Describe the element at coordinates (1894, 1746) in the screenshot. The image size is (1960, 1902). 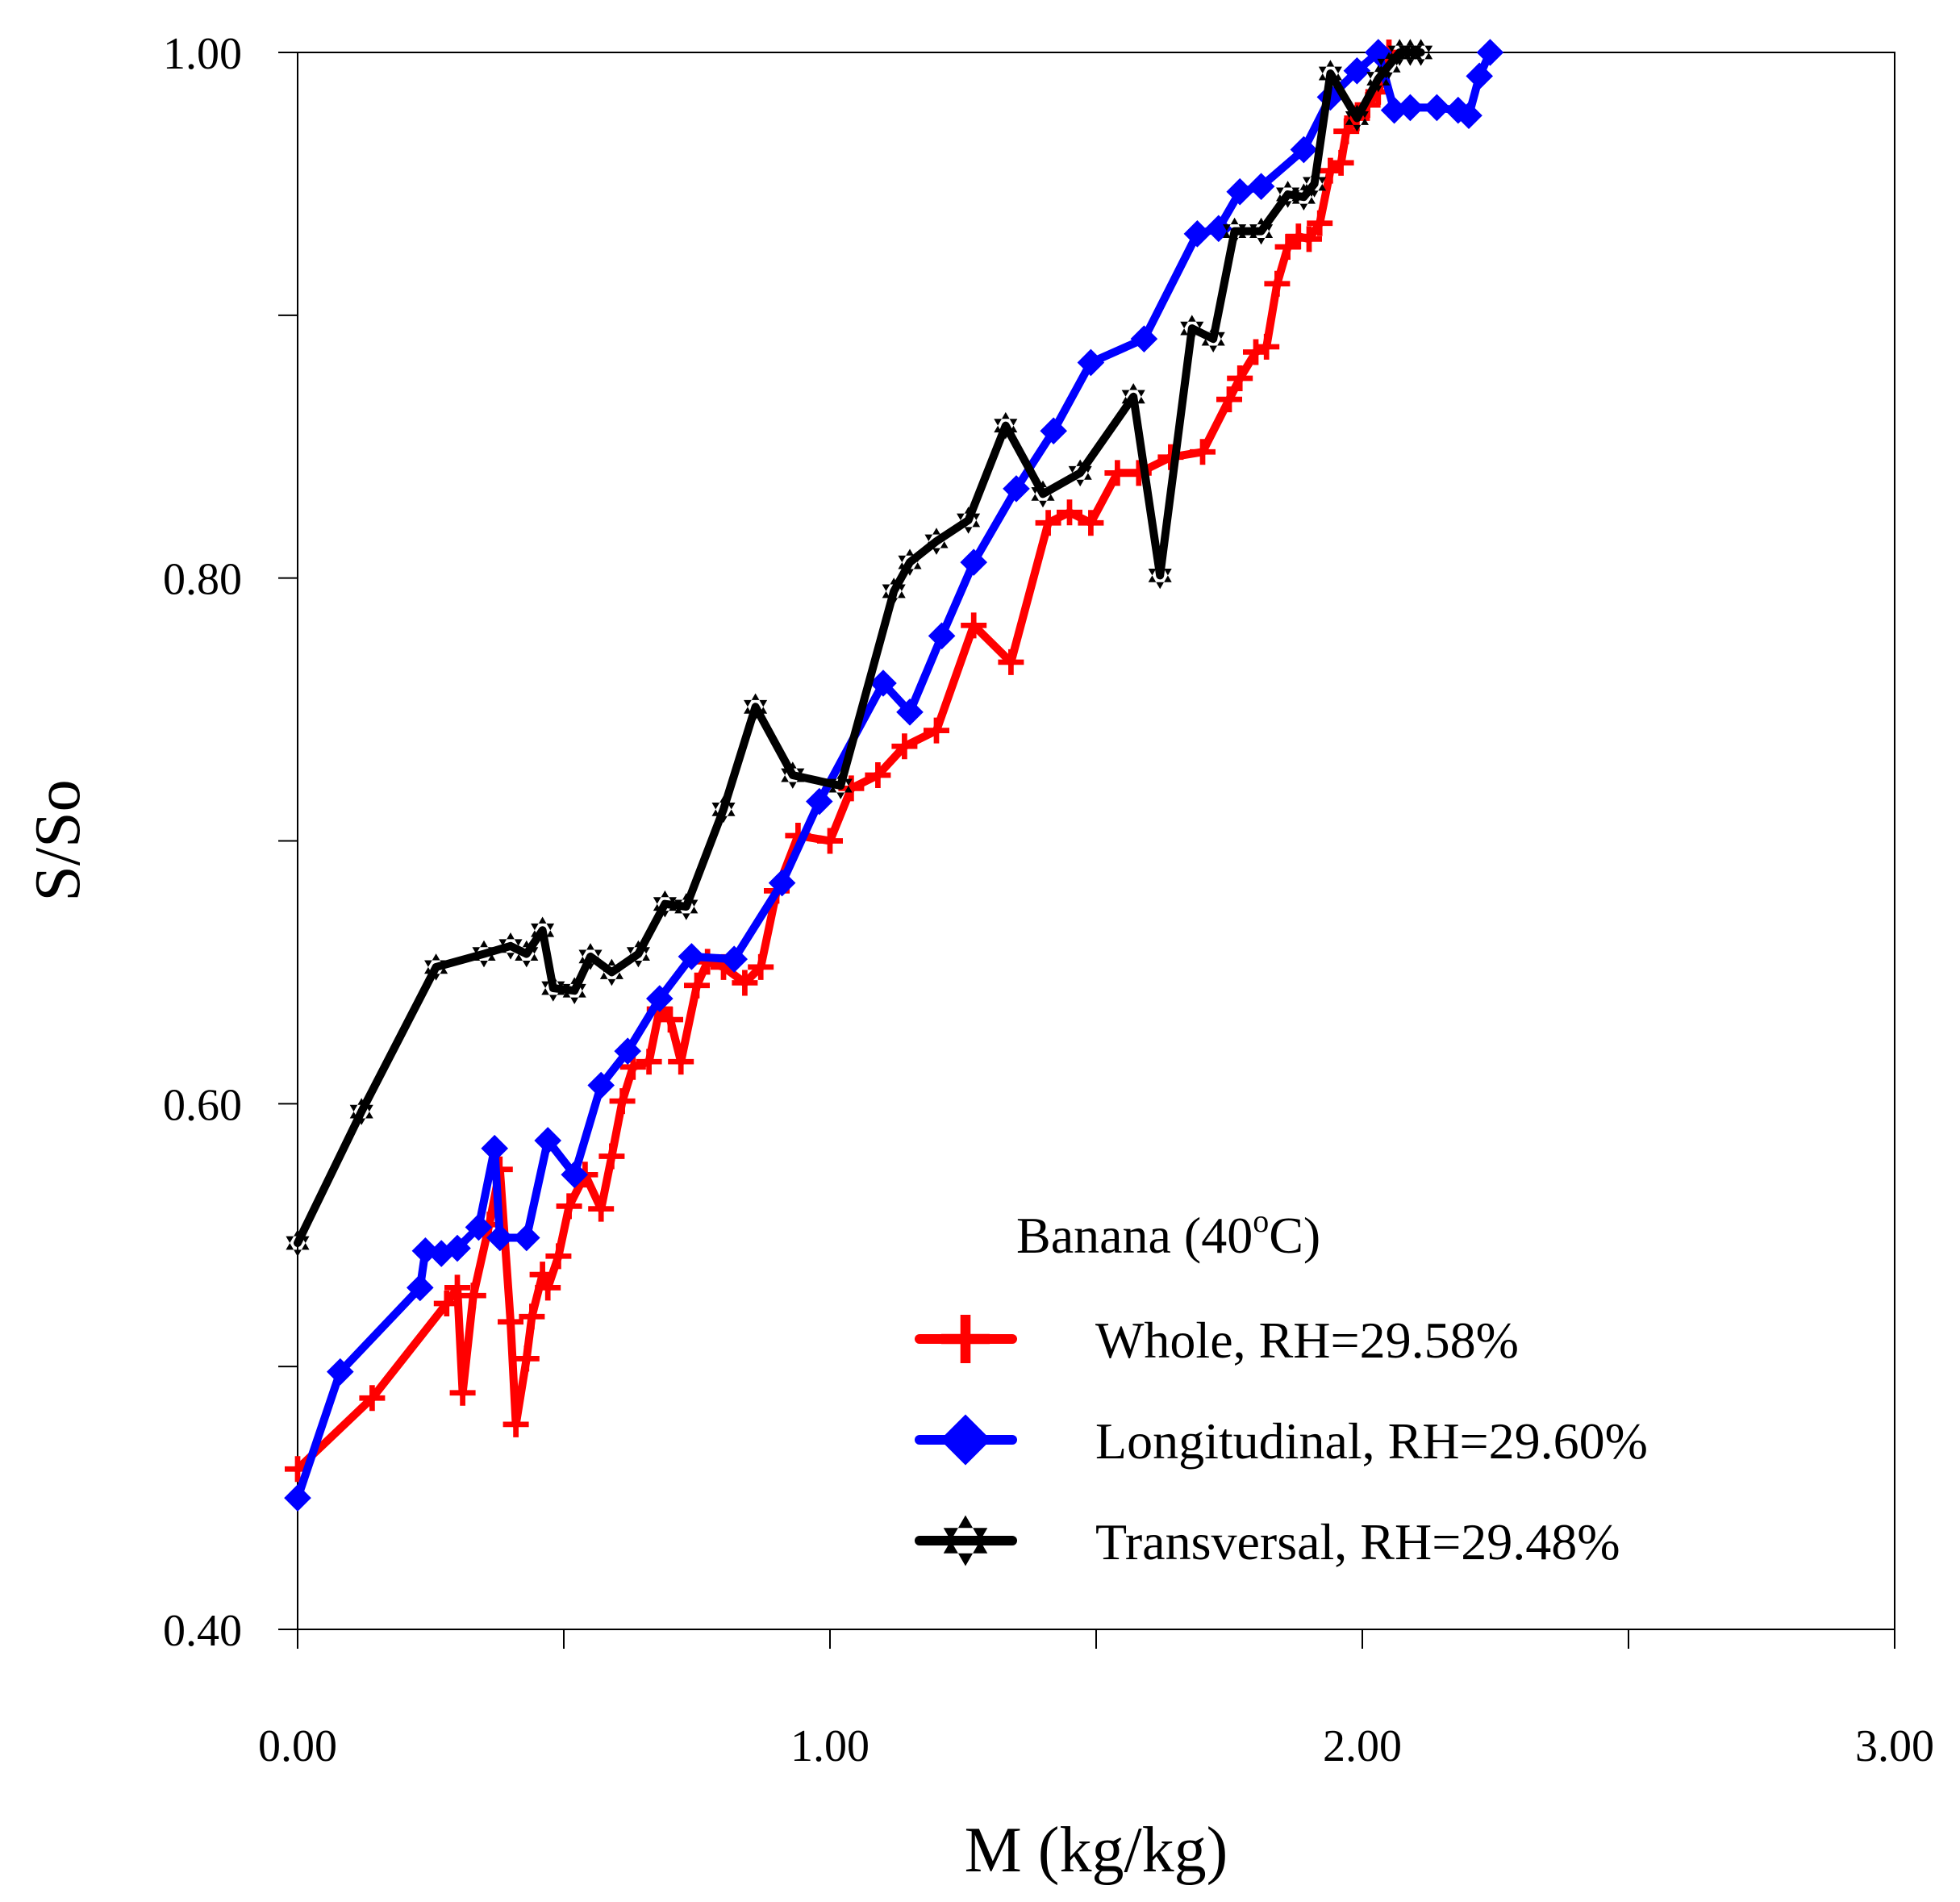
I see `x-tick-label: 3.00` at that location.